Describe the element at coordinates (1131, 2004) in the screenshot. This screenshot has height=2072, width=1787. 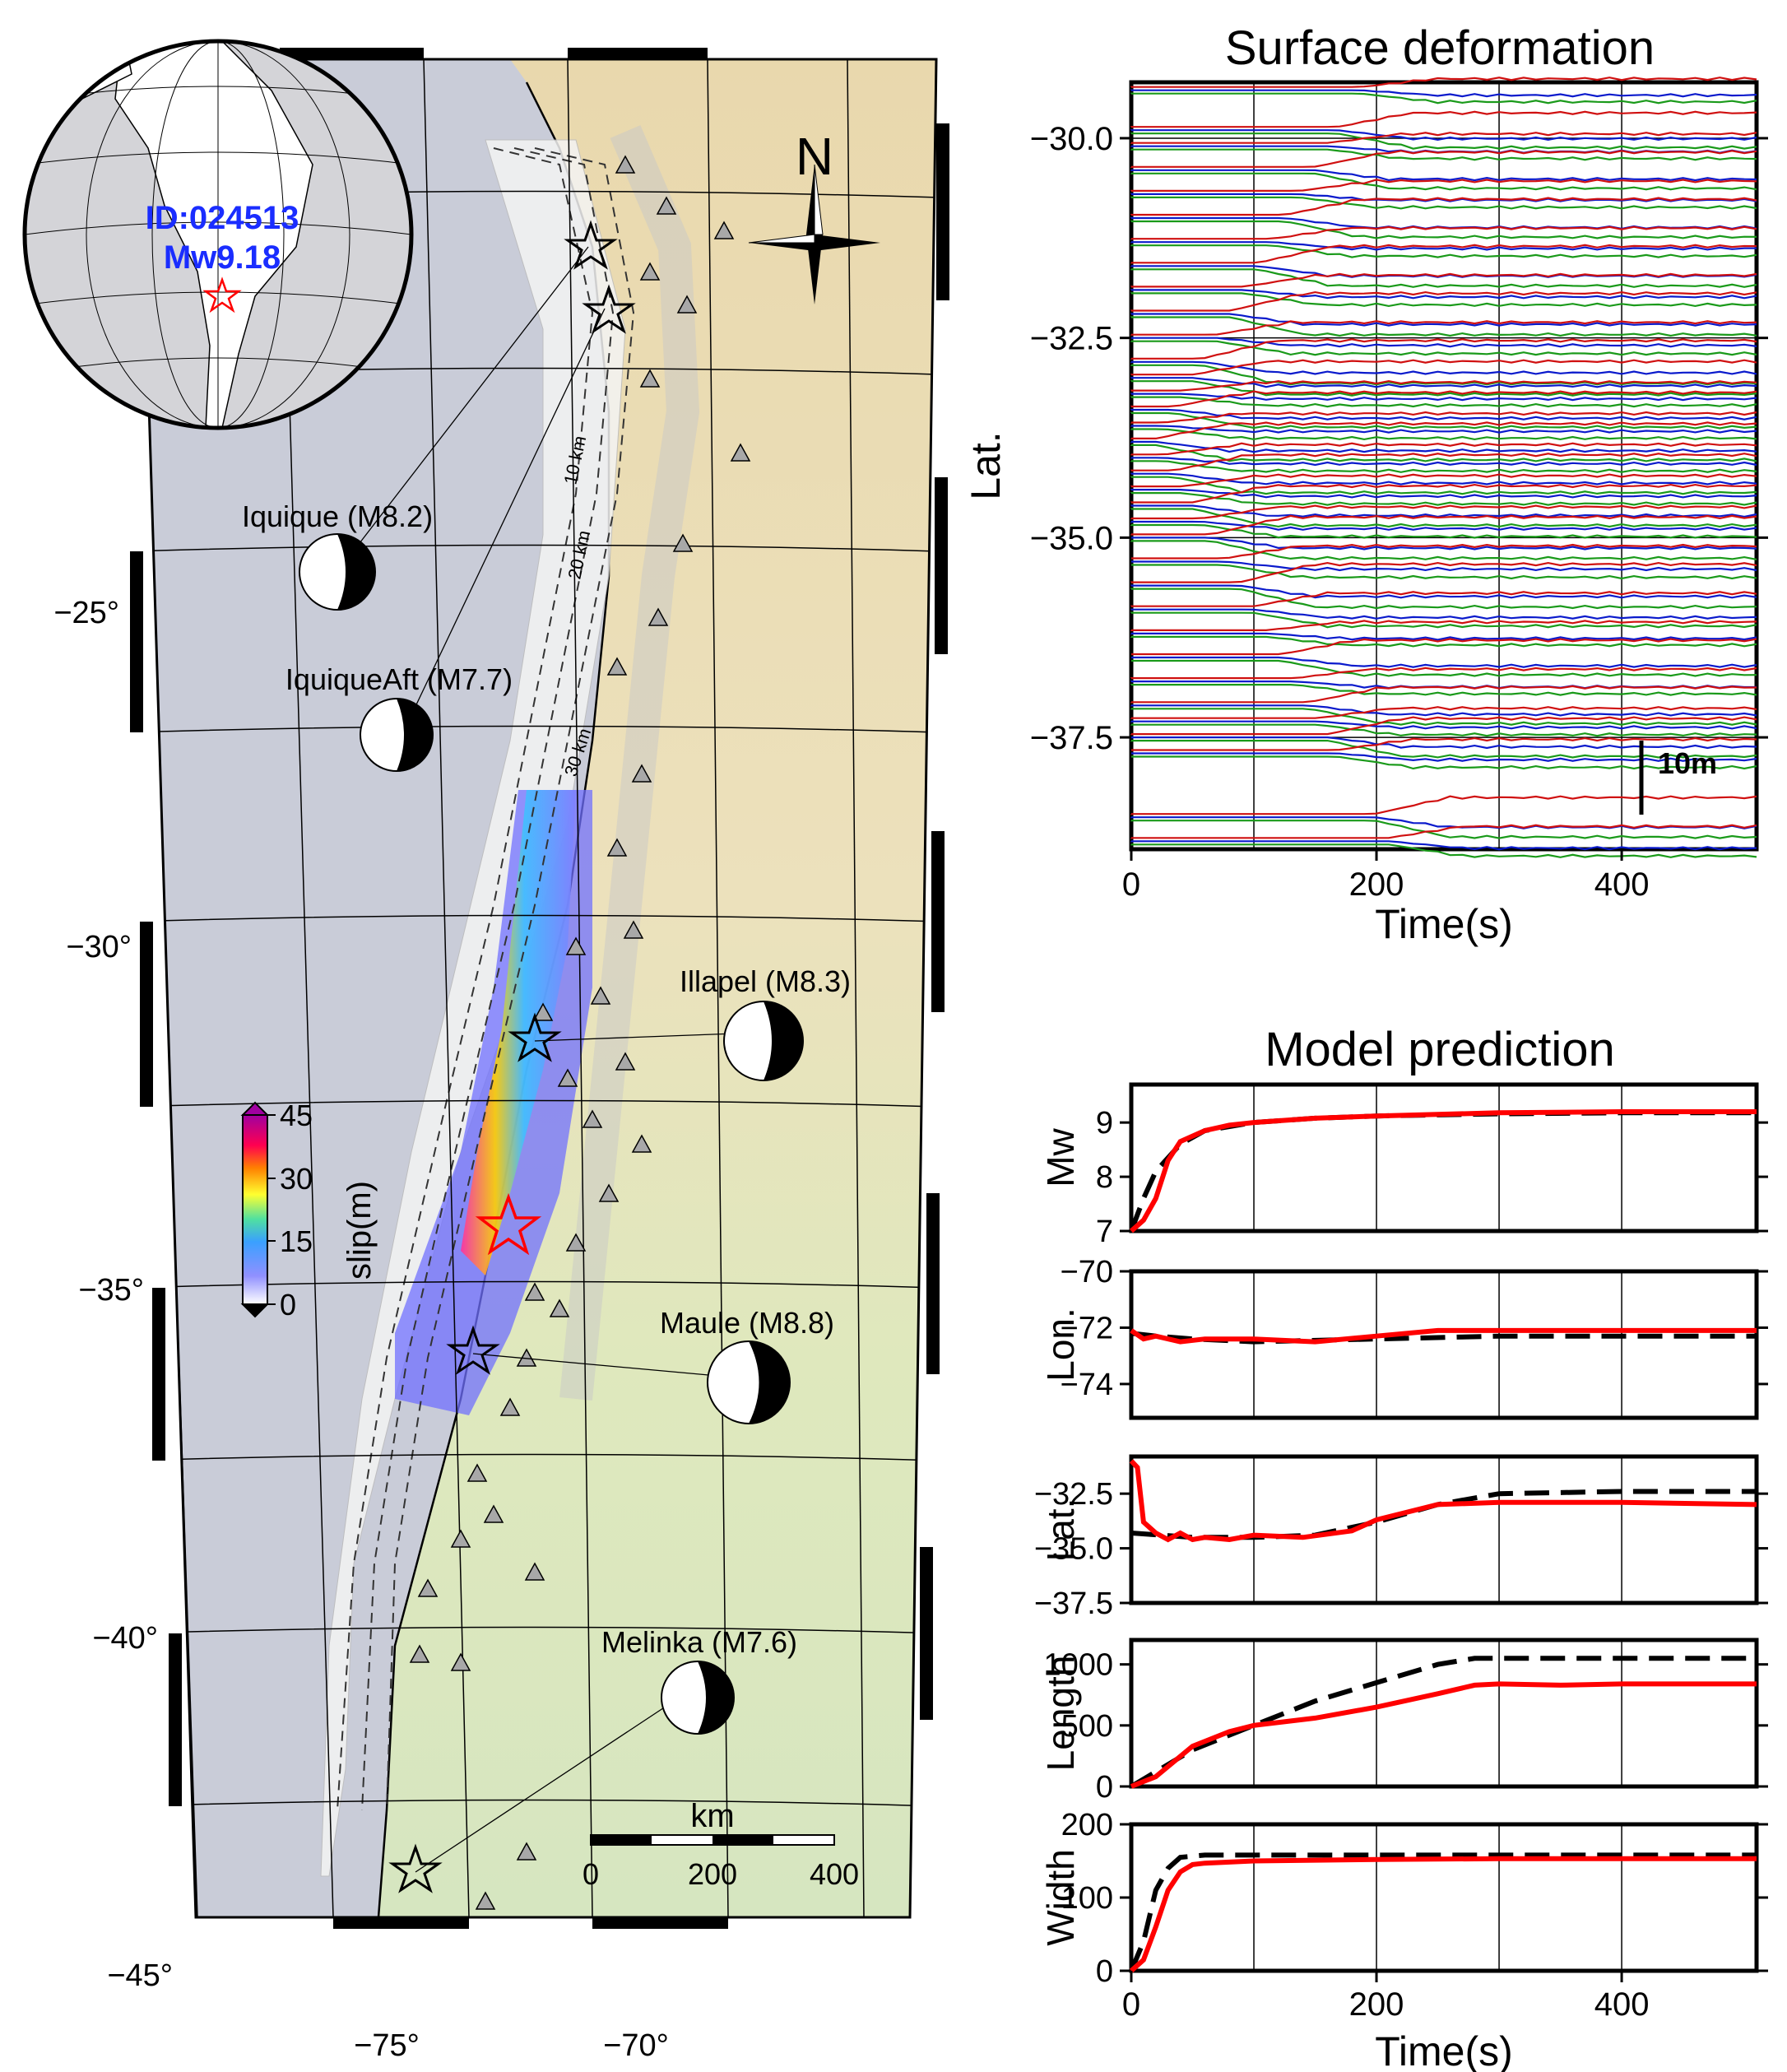
I see `model-xtick-label: 0` at that location.